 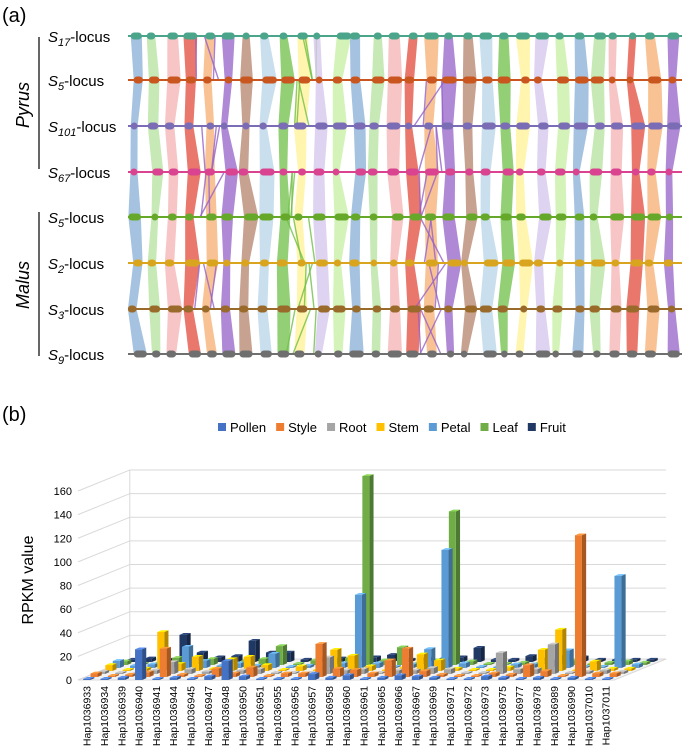 I want to click on y-tick-label: 20, so click(x=66, y=657).